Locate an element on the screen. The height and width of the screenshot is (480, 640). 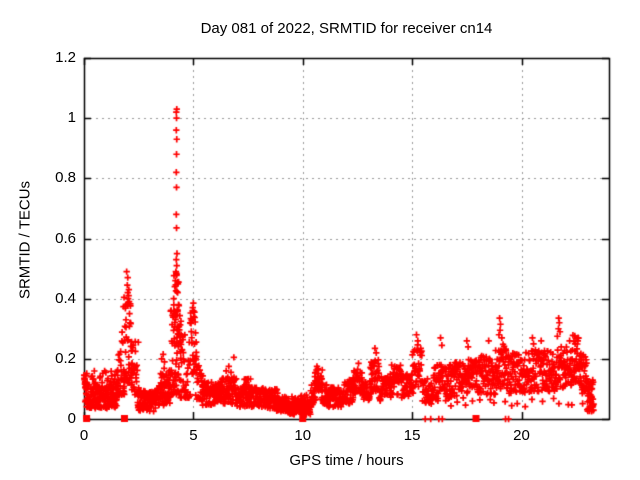
y-tick-label: 0.2 is located at coordinates (65, 358).